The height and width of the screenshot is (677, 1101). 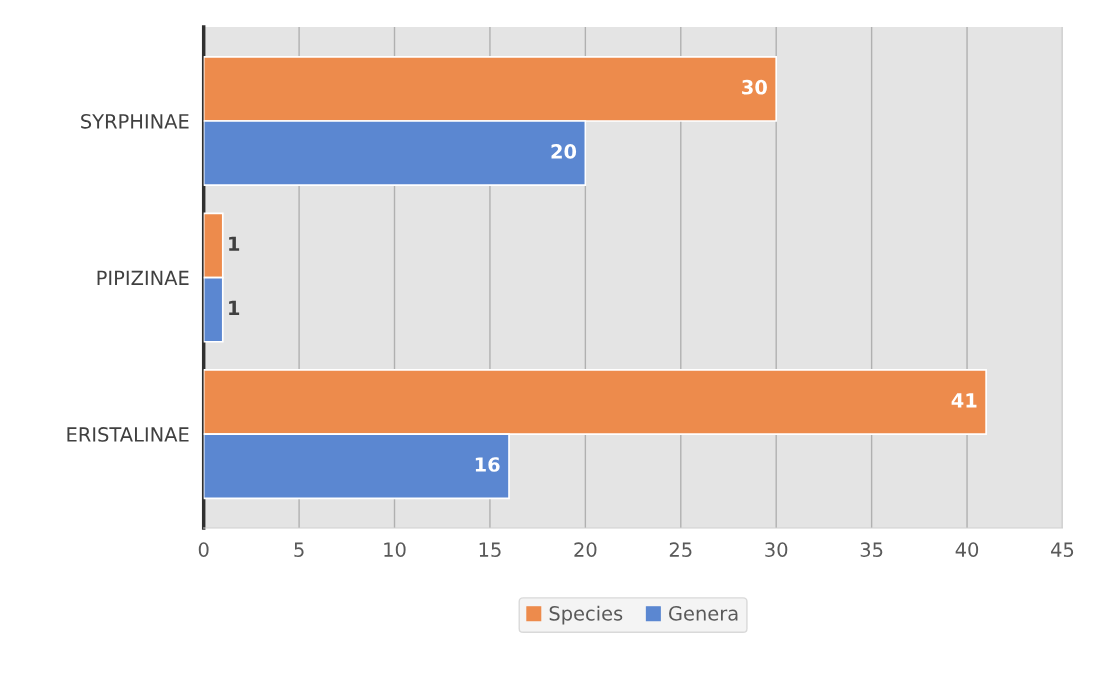 What do you see at coordinates (967, 549) in the screenshot?
I see `x-tick-label: 40` at bounding box center [967, 549].